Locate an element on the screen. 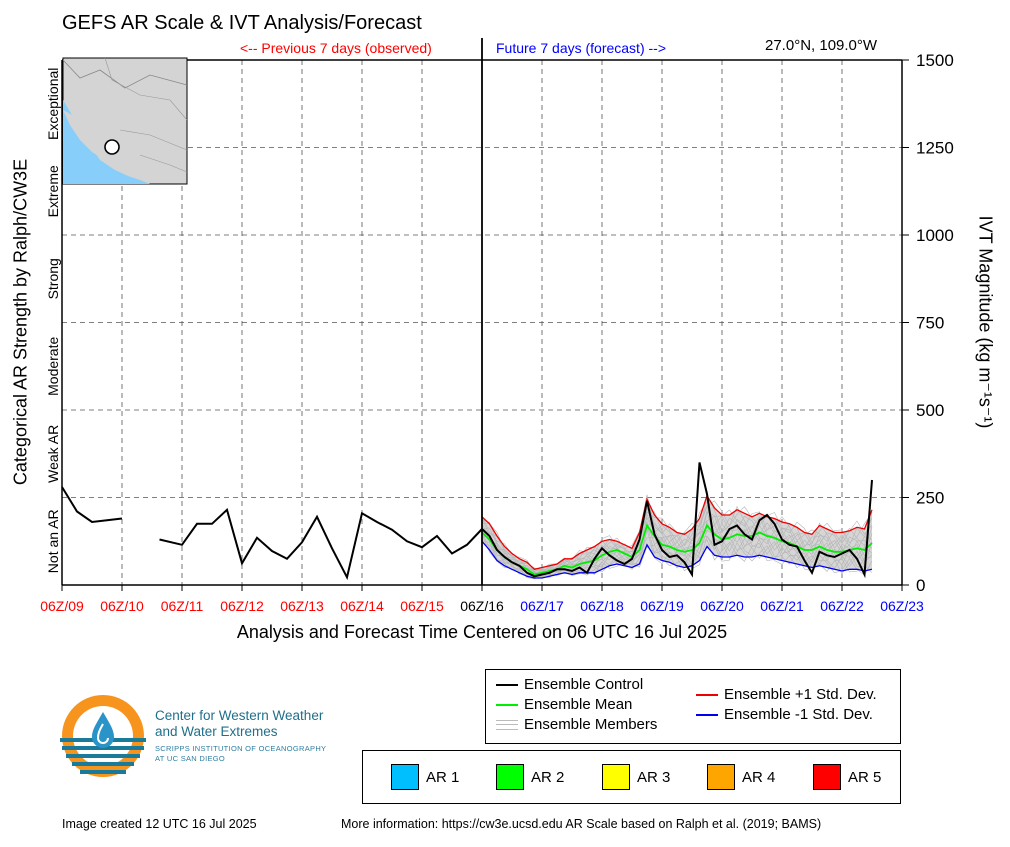 The height and width of the screenshot is (847, 1010). ar5-legend-item: AR 5 is located at coordinates (847, 777).